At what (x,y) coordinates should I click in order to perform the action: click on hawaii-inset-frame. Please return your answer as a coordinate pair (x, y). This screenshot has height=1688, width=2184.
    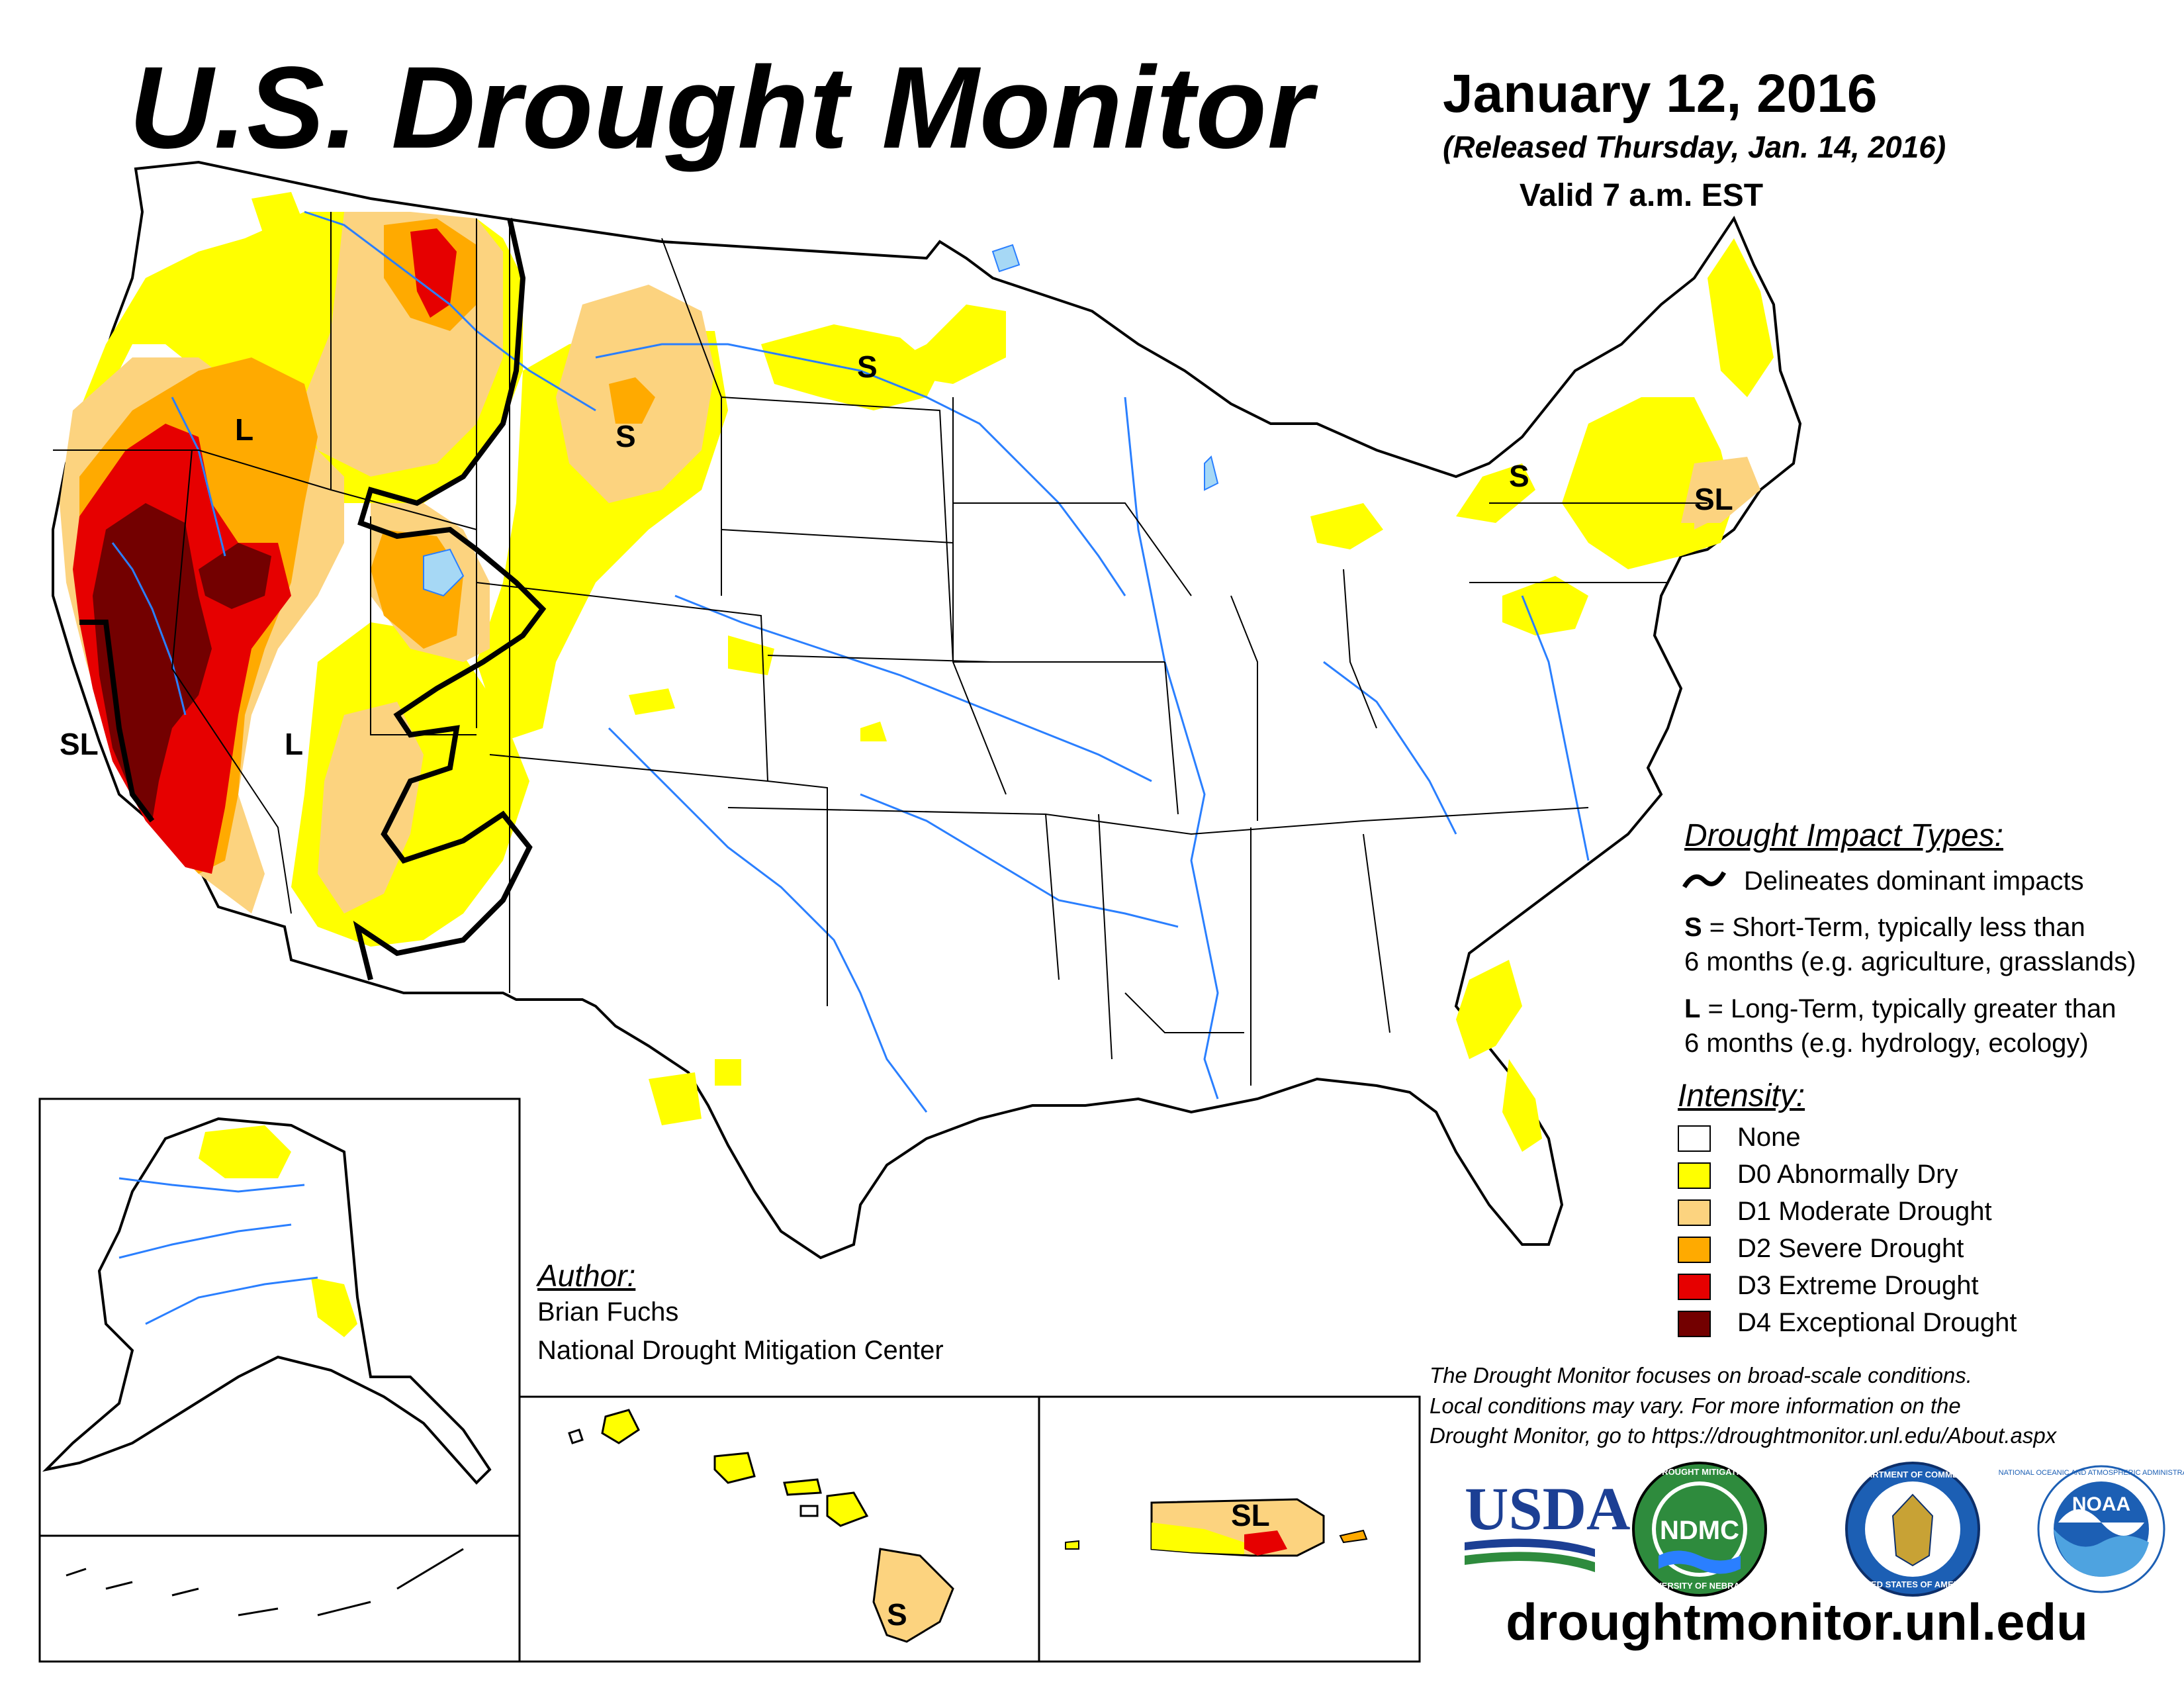
    Looking at the image, I should click on (779, 1529).